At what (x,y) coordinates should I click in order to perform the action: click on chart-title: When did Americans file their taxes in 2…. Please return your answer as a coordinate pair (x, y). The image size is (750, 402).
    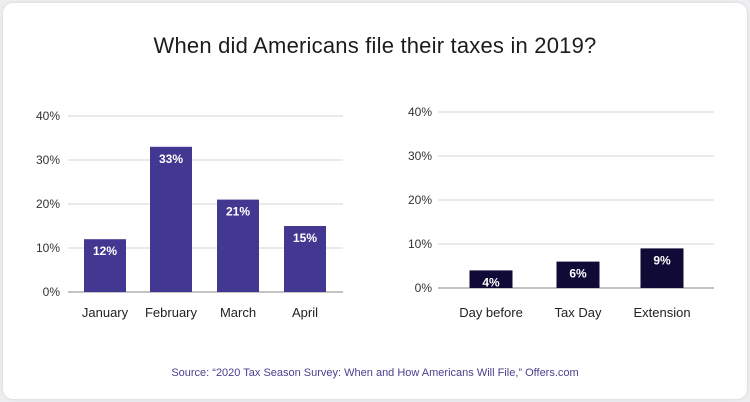
    Looking at the image, I should click on (375, 45).